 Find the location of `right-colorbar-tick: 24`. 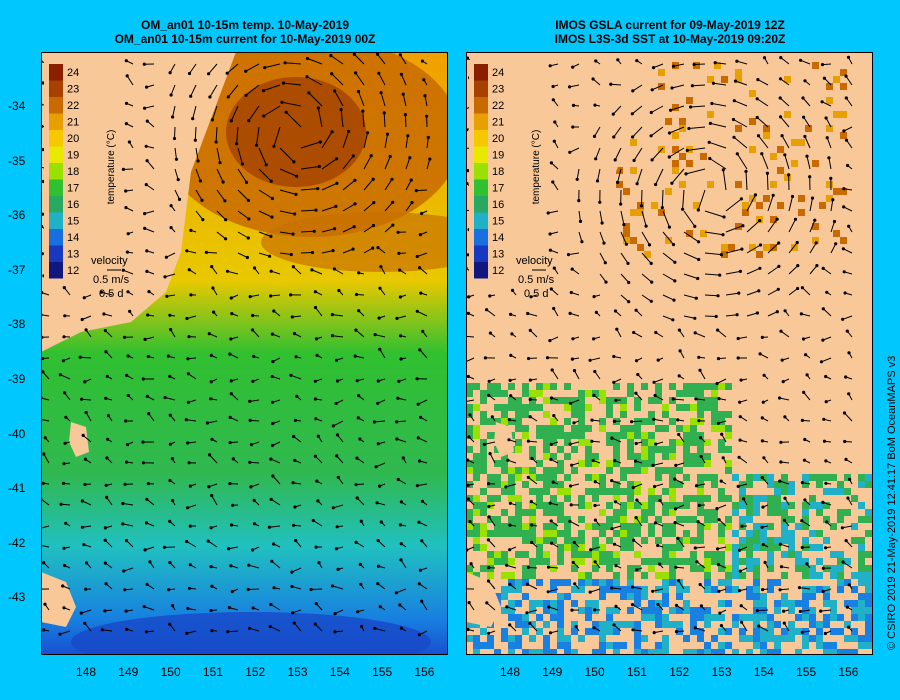

right-colorbar-tick: 24 is located at coordinates (498, 73).